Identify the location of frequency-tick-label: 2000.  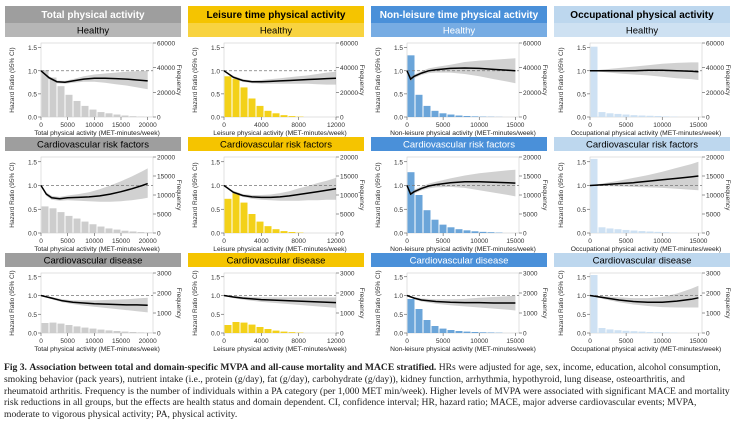
(713, 294).